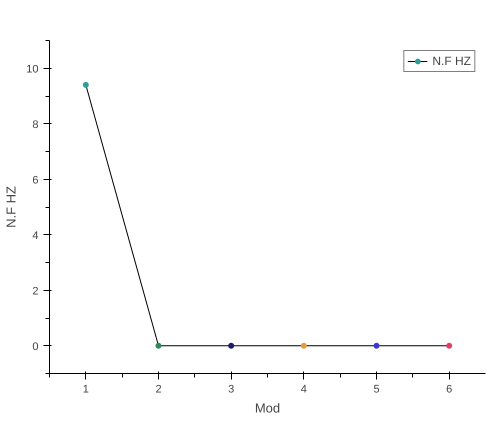  I want to click on x-tick-label: 5, so click(376, 390).